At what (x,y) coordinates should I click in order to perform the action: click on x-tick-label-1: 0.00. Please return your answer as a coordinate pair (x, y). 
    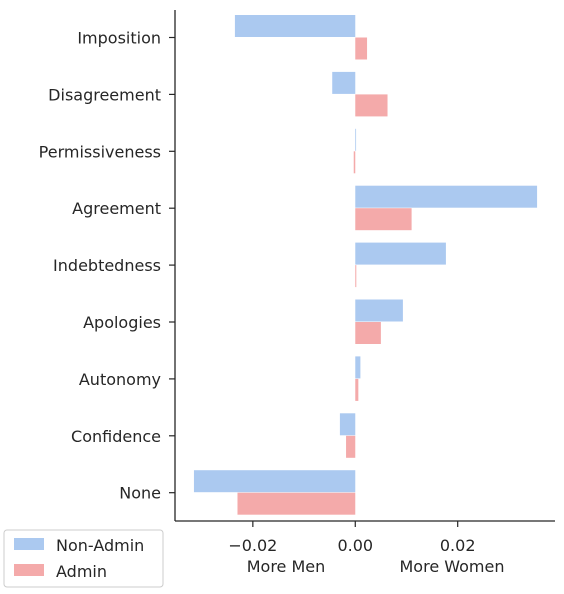
    Looking at the image, I should click on (355, 545).